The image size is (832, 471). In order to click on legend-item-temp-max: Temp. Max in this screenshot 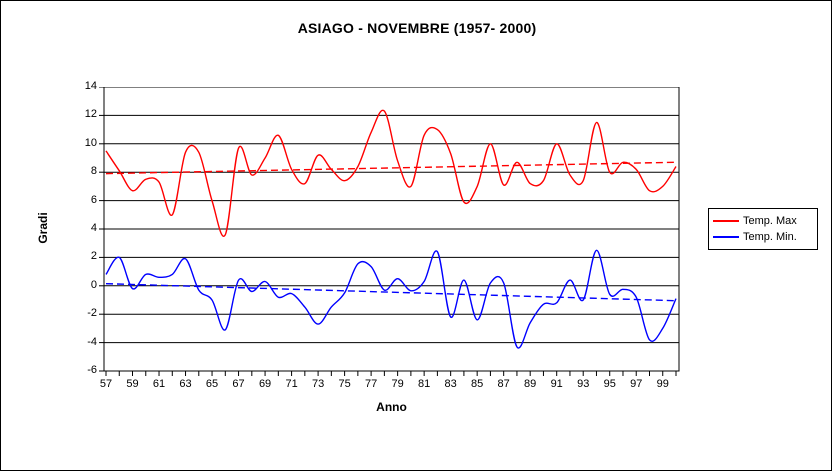, I will do `click(763, 221)`.